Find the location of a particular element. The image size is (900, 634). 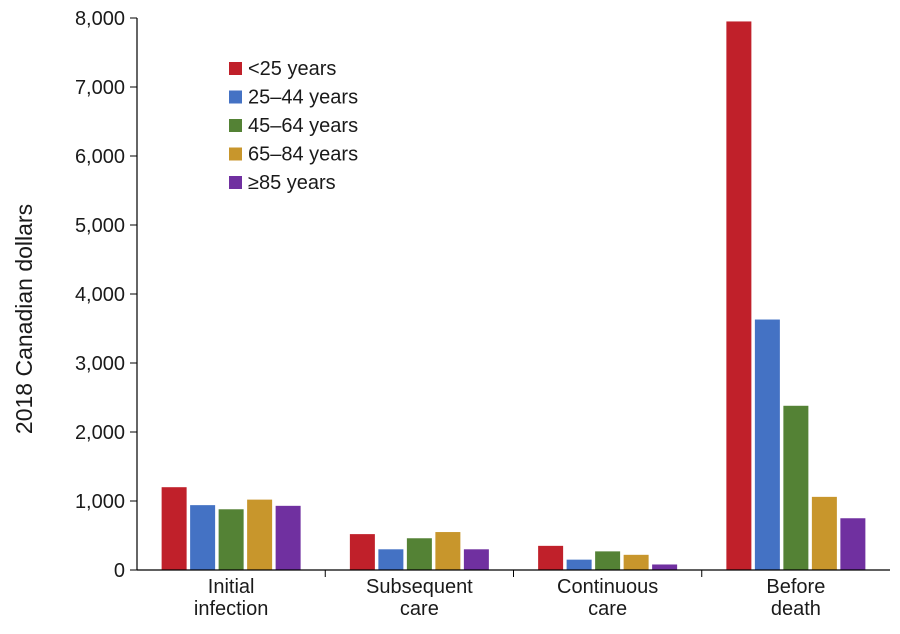

y-tick-label: 7,000 is located at coordinates (100, 88).